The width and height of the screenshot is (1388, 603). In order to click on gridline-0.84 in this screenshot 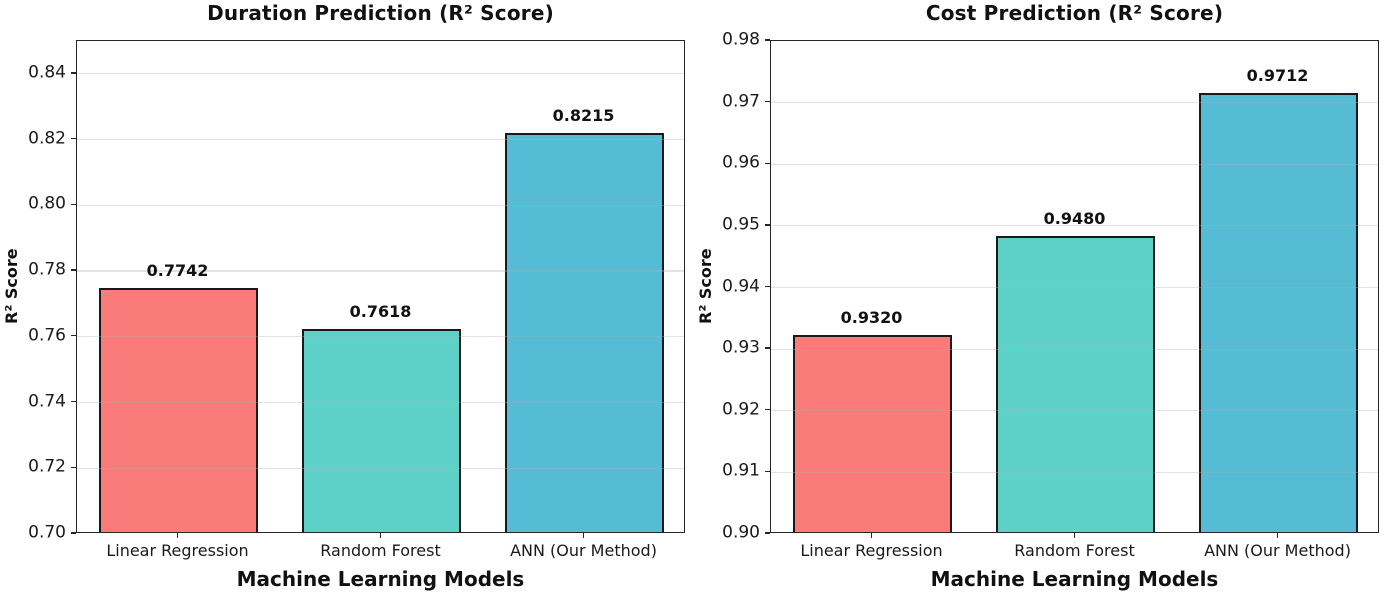, I will do `click(380, 74)`.